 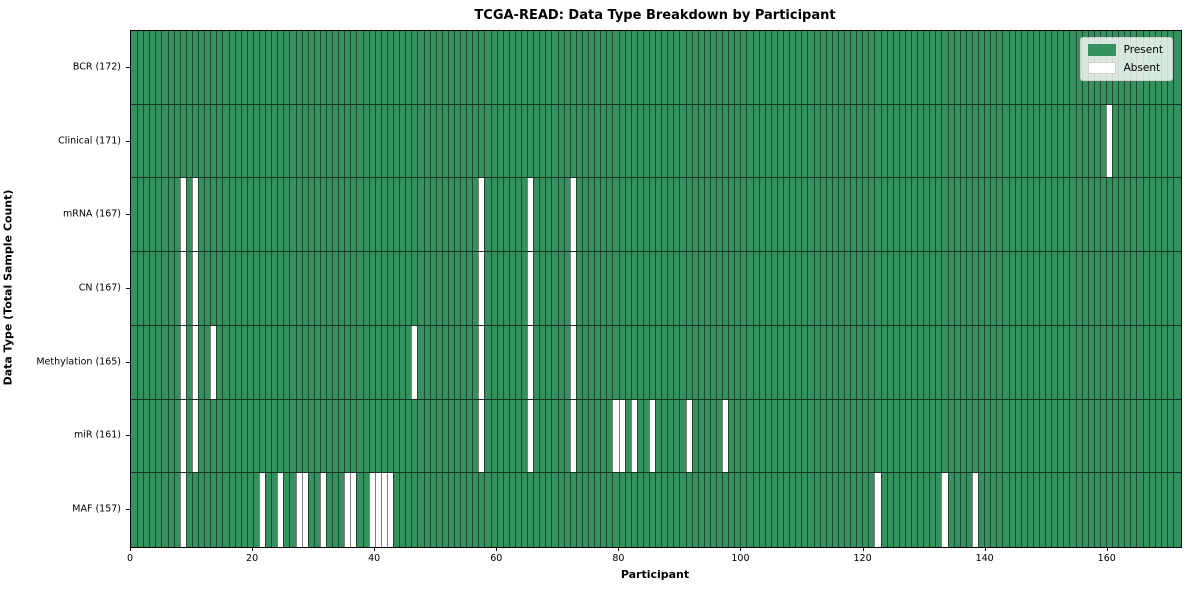 What do you see at coordinates (496, 558) in the screenshot?
I see `x-tick-label: 60` at bounding box center [496, 558].